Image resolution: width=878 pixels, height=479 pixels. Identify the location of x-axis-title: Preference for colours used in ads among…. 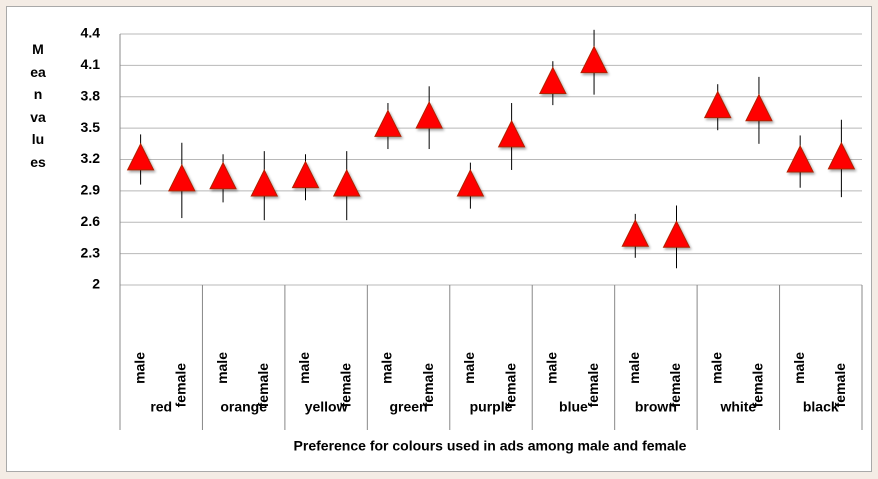
(490, 446).